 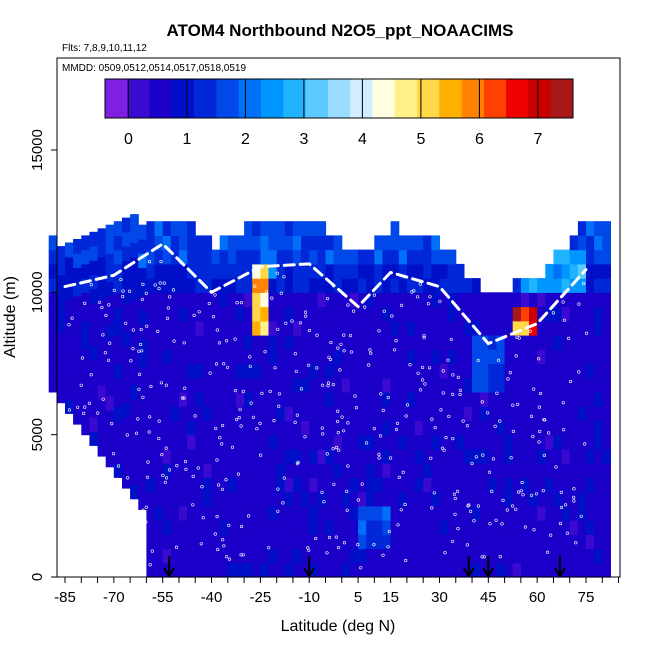 I want to click on colorbar-swatch, so click(x=361, y=98).